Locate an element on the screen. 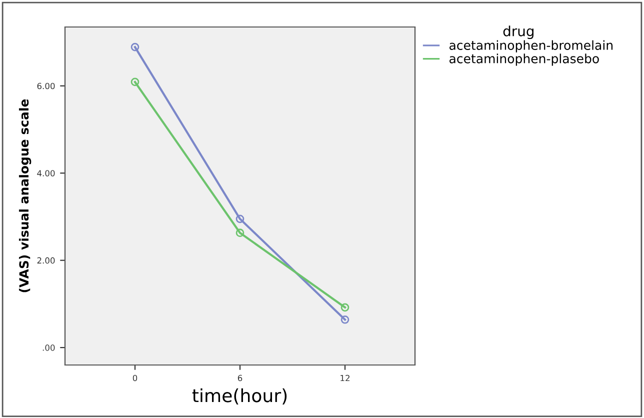 Image resolution: width=644 pixels, height=418 pixels. legend-title: drug is located at coordinates (518, 33).